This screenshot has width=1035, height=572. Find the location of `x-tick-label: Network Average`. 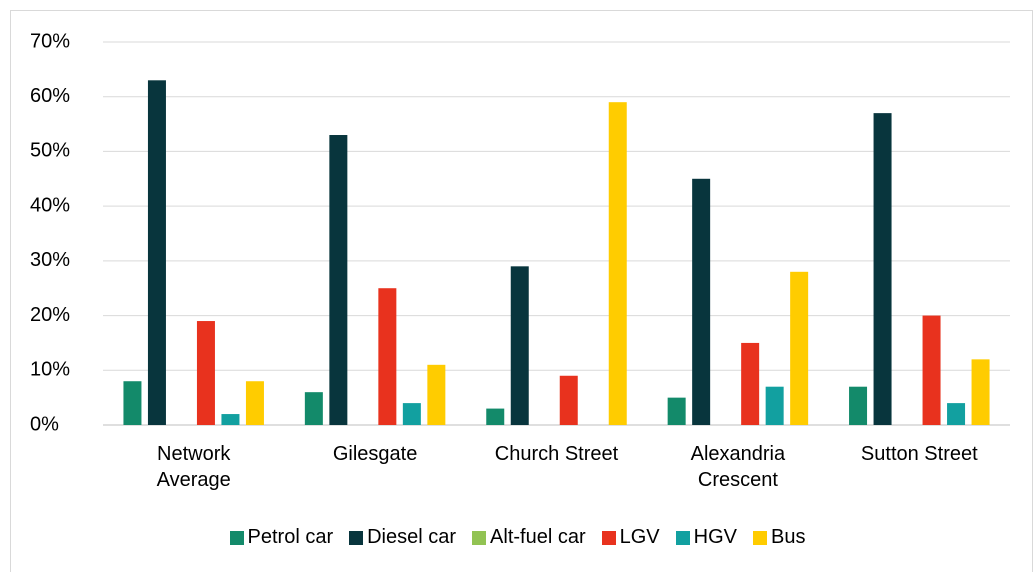

x-tick-label: Network Average is located at coordinates (193, 467).